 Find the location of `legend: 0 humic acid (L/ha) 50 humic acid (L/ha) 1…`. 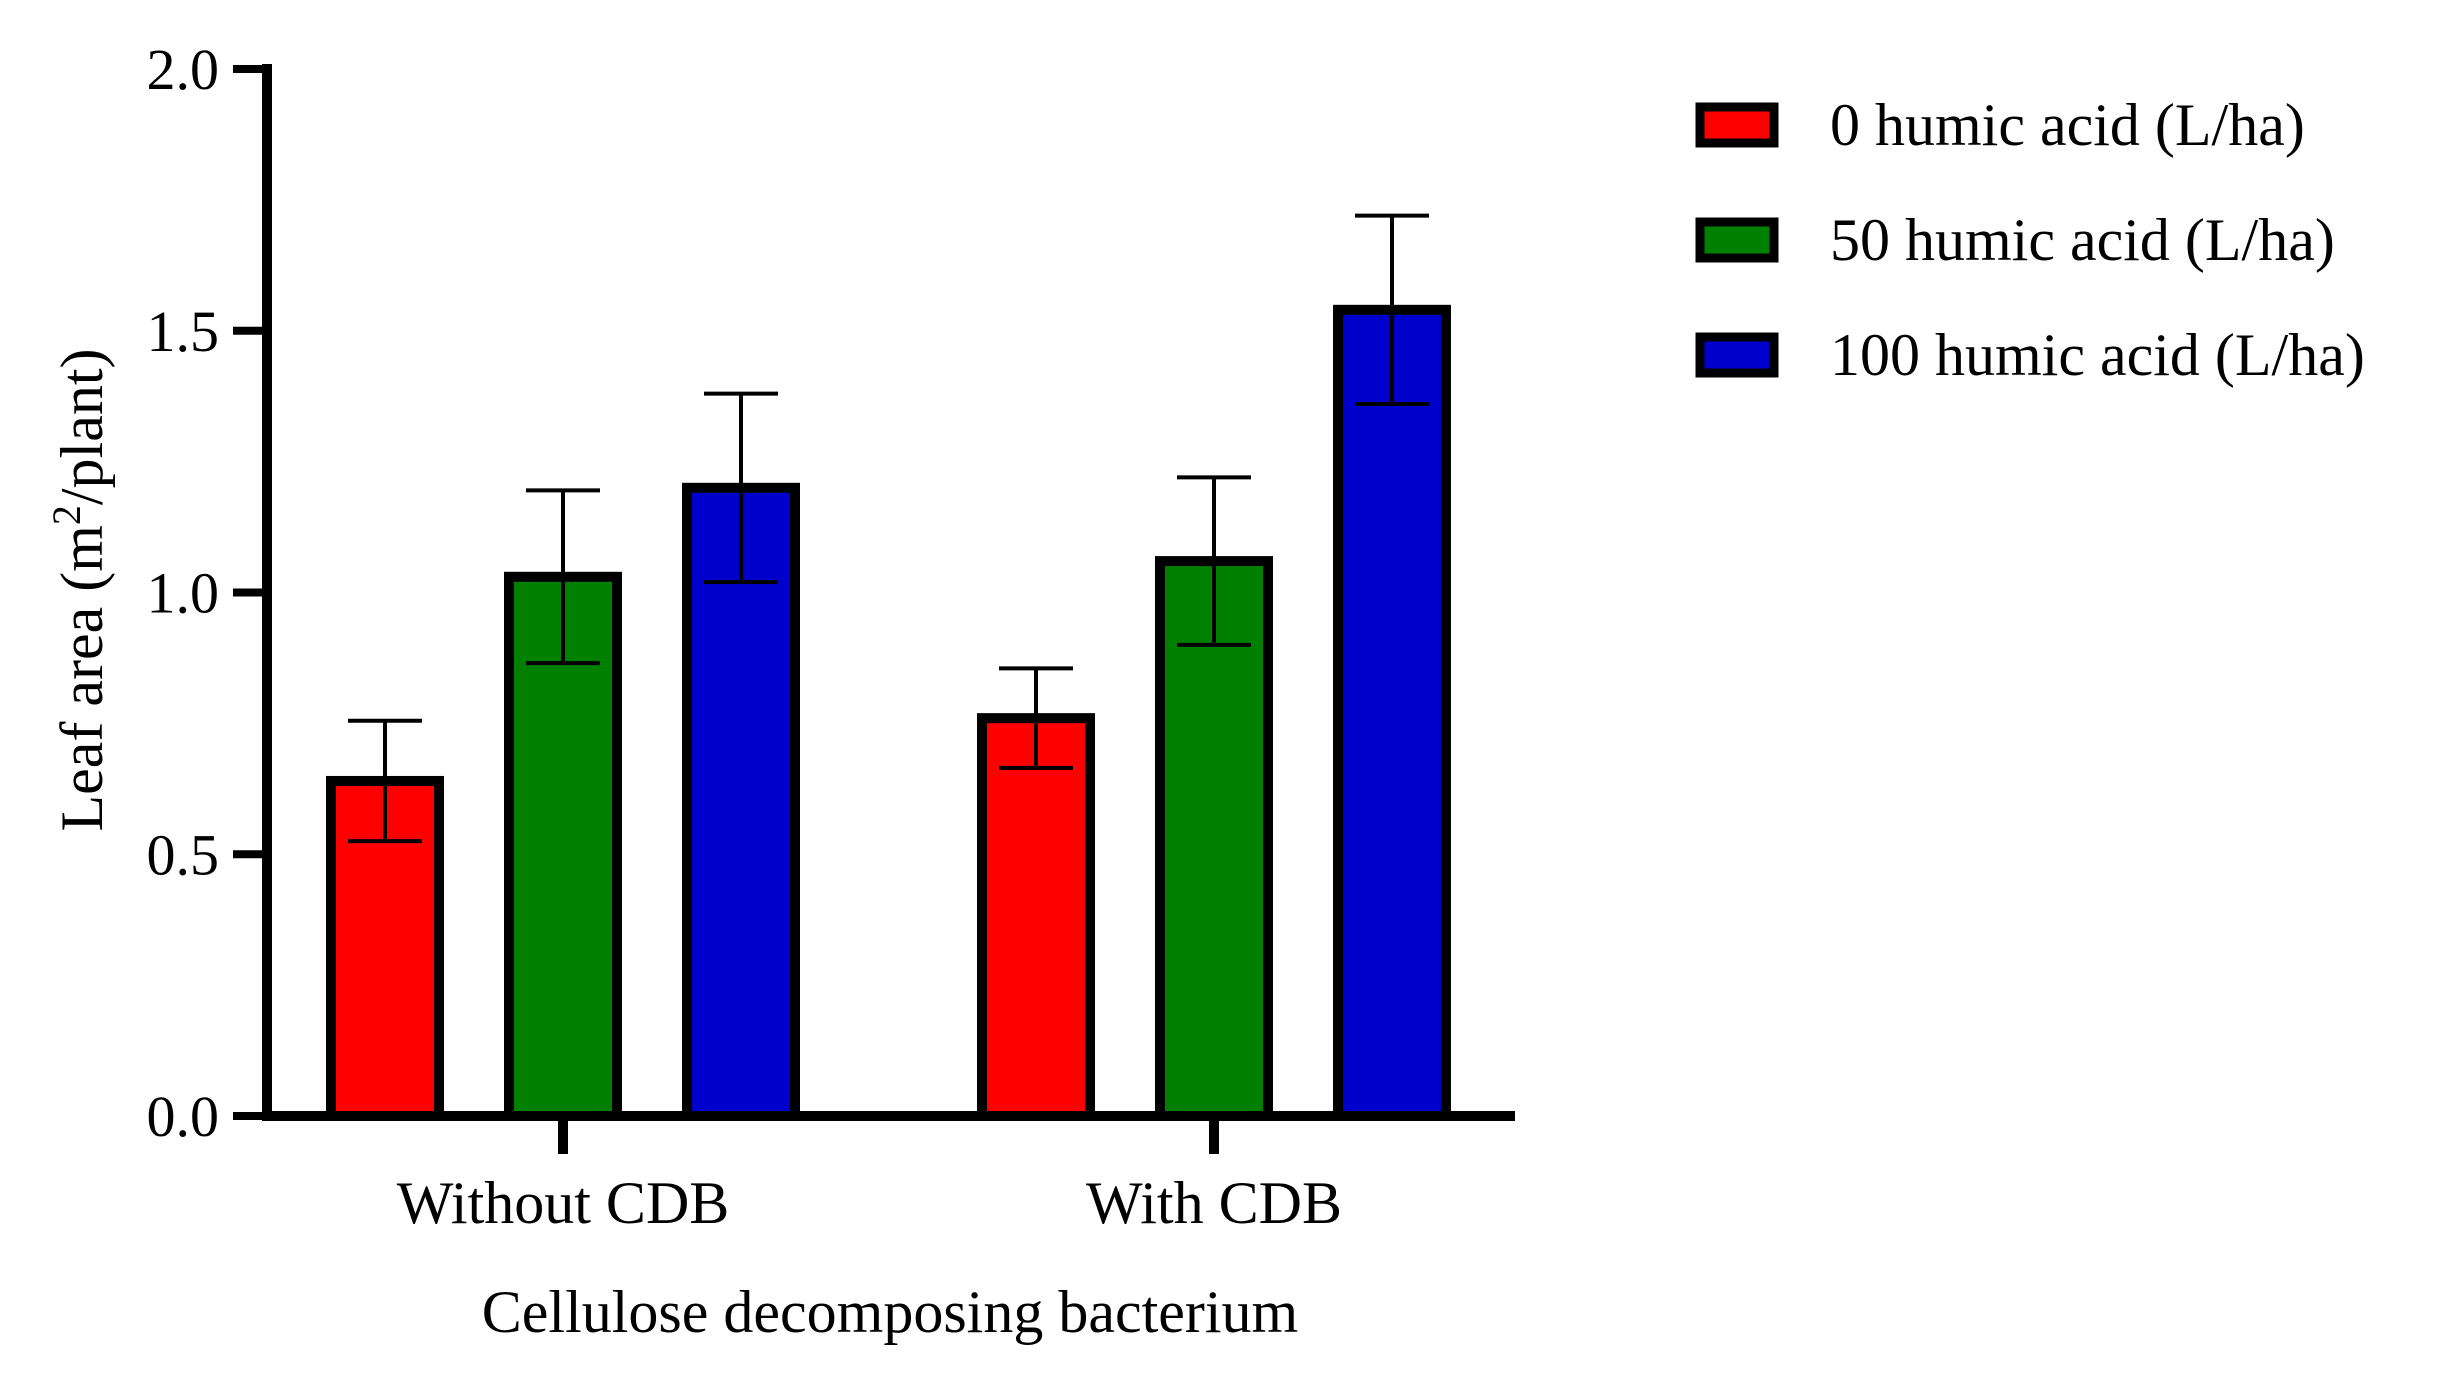

legend: 0 humic acid (L/ha) 50 humic acid (L/ha) 1… is located at coordinates (2030, 240).